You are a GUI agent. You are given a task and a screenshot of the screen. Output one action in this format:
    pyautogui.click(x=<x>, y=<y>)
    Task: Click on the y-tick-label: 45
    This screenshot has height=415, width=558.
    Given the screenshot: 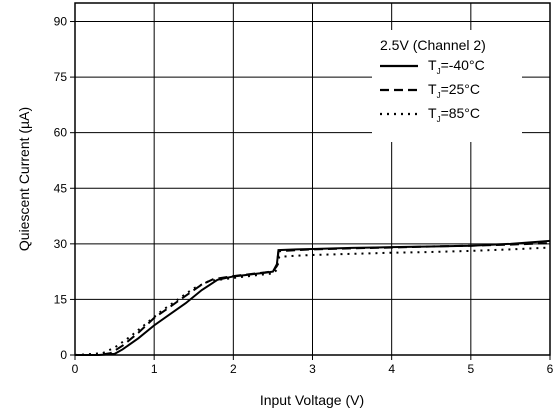 What is the action you would take?
    pyautogui.click(x=61, y=188)
    